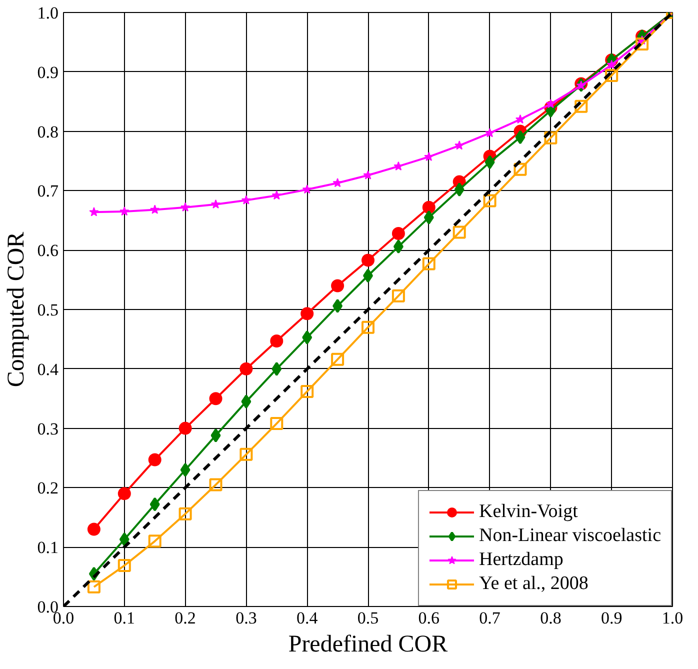  I want to click on x-tick-label: 0.4, so click(307, 618).